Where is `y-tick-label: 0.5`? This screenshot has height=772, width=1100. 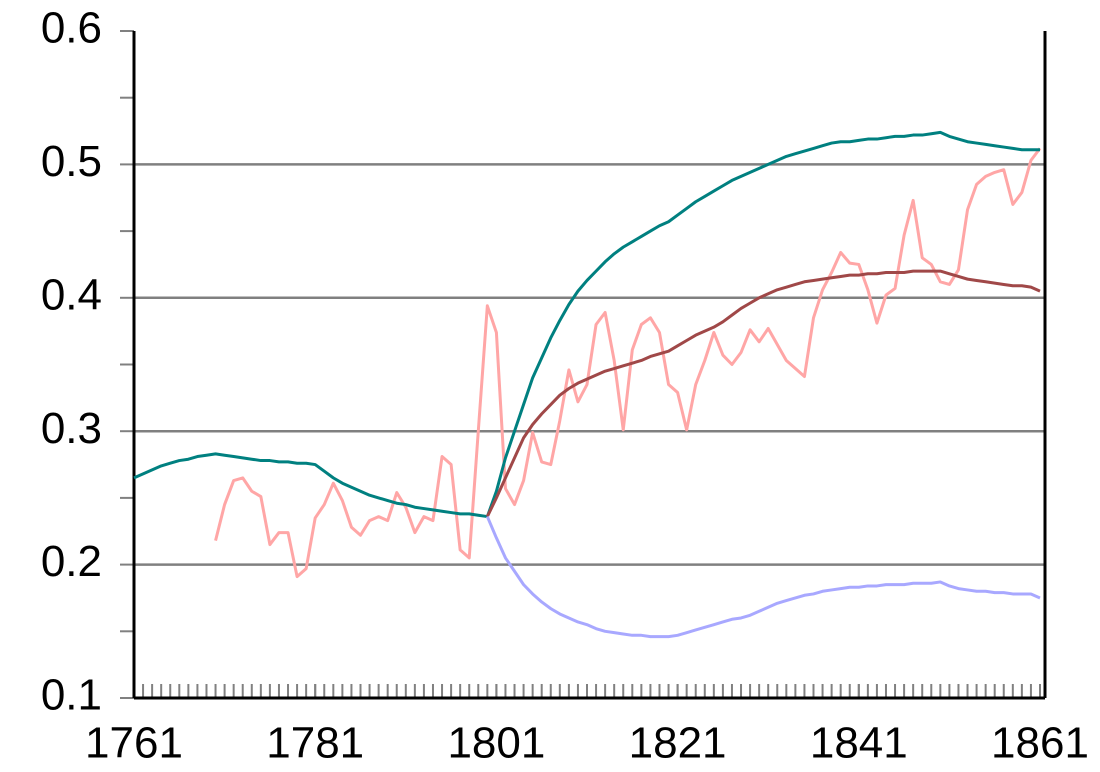 y-tick-label: 0.5 is located at coordinates (71, 161).